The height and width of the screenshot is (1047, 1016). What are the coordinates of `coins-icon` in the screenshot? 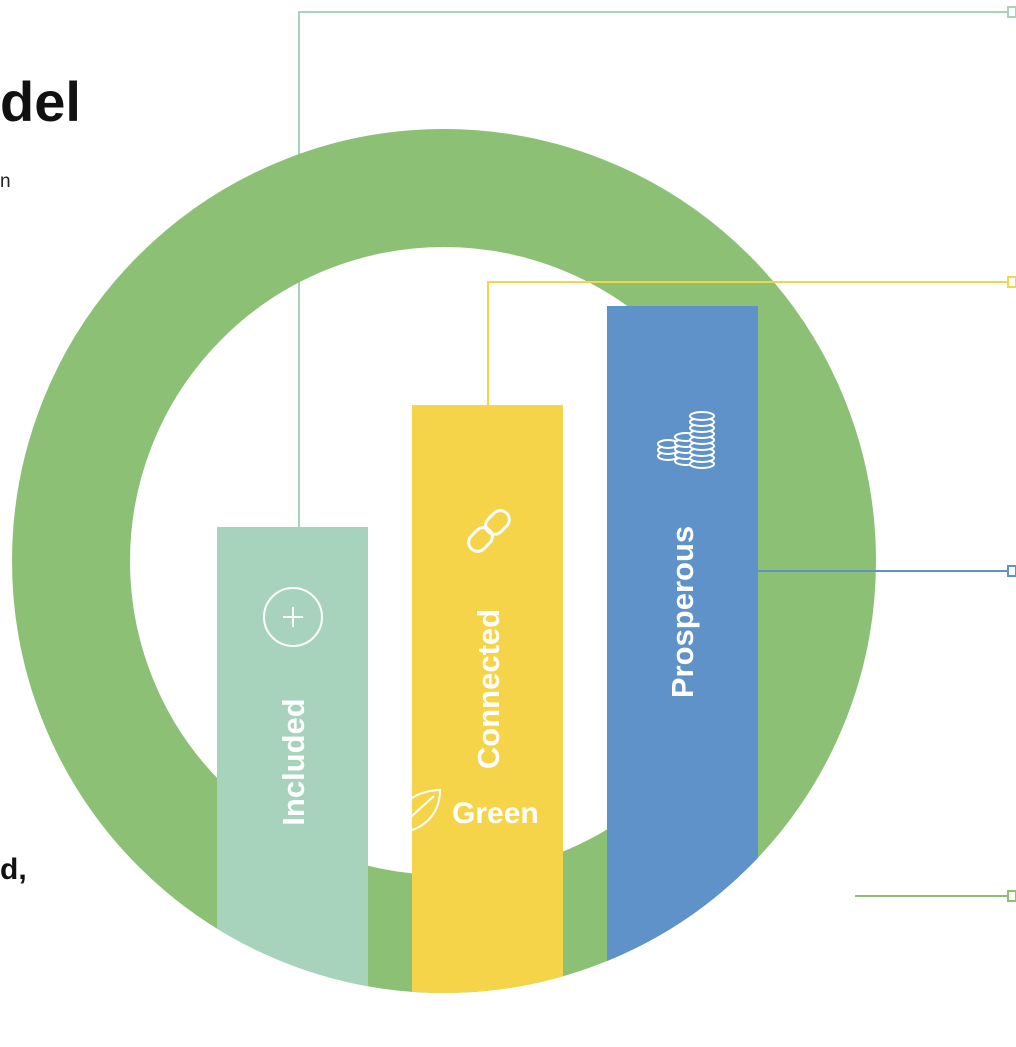 It's located at (686, 440).